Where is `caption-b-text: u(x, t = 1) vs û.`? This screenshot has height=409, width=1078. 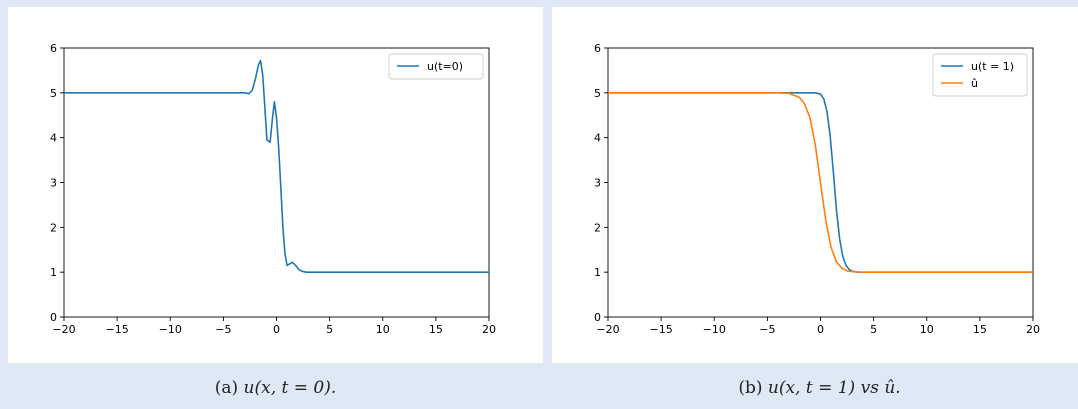 caption-b-text: u(x, t = 1) vs û. is located at coordinates (834, 388).